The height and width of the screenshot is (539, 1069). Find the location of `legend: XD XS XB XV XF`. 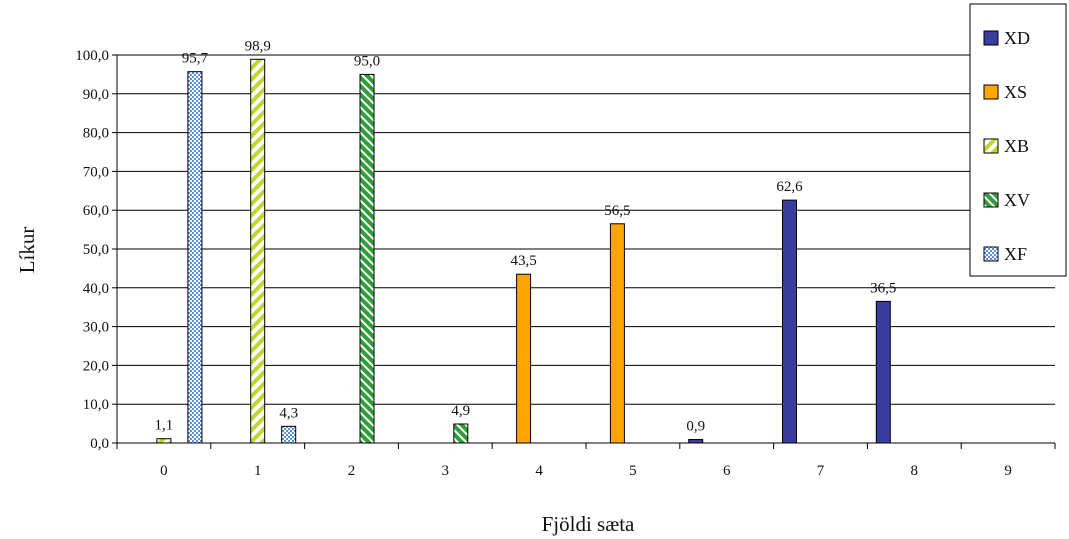

legend: XD XS XB XV XF is located at coordinates (1018, 140).